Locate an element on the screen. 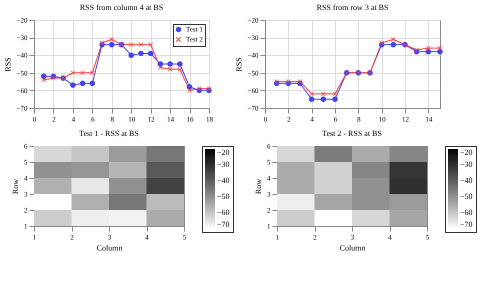  chart-title: Test 1 - RSS at BS is located at coordinates (109, 133).